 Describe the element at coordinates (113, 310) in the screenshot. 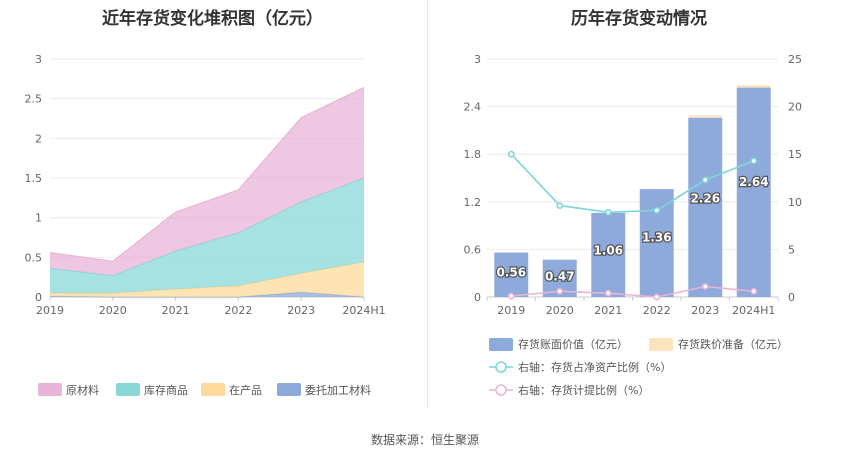

I see `left-x-tick-label: 2020` at that location.